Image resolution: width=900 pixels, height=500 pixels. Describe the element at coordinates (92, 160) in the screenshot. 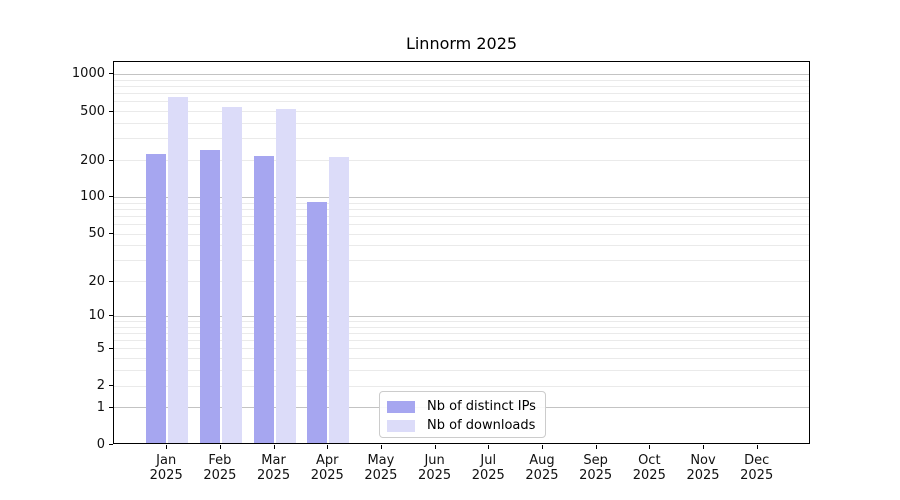

I see `y-tick-label: 200` at that location.